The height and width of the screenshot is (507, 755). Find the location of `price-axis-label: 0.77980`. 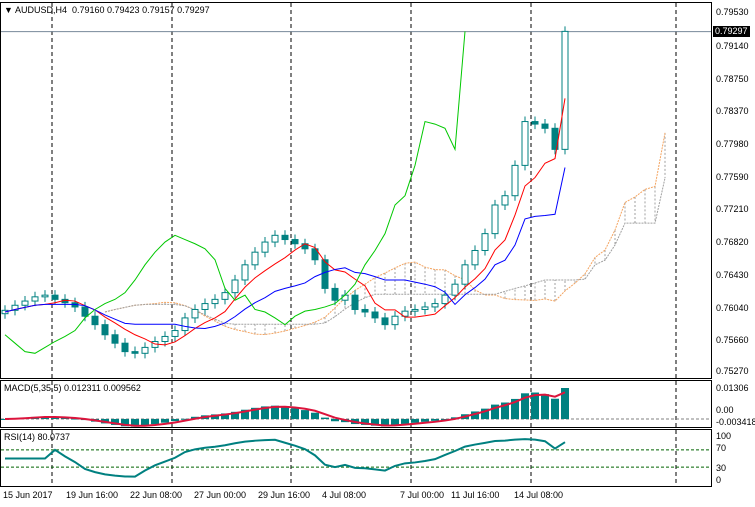

price-axis-label: 0.77980 is located at coordinates (732, 144).